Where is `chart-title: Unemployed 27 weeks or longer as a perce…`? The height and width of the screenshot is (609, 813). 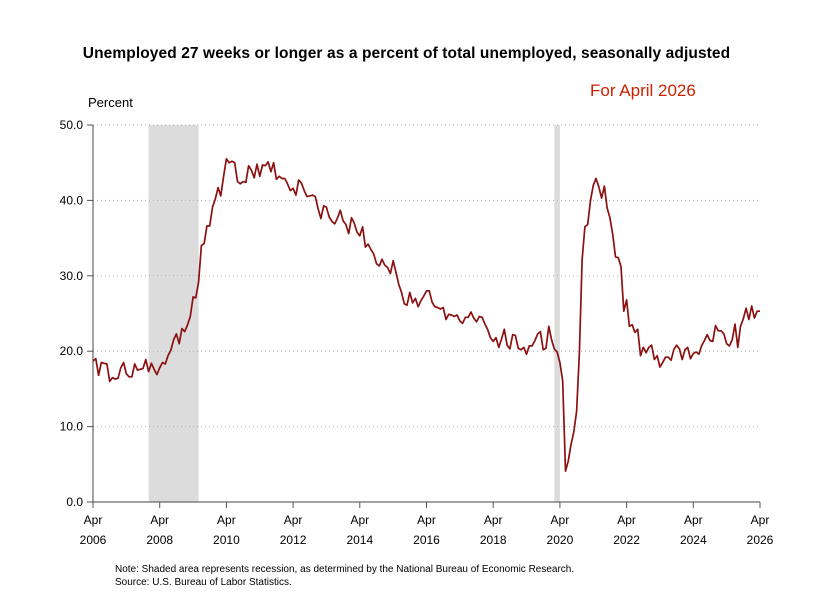 chart-title: Unemployed 27 weeks or longer as a perce… is located at coordinates (406, 53).